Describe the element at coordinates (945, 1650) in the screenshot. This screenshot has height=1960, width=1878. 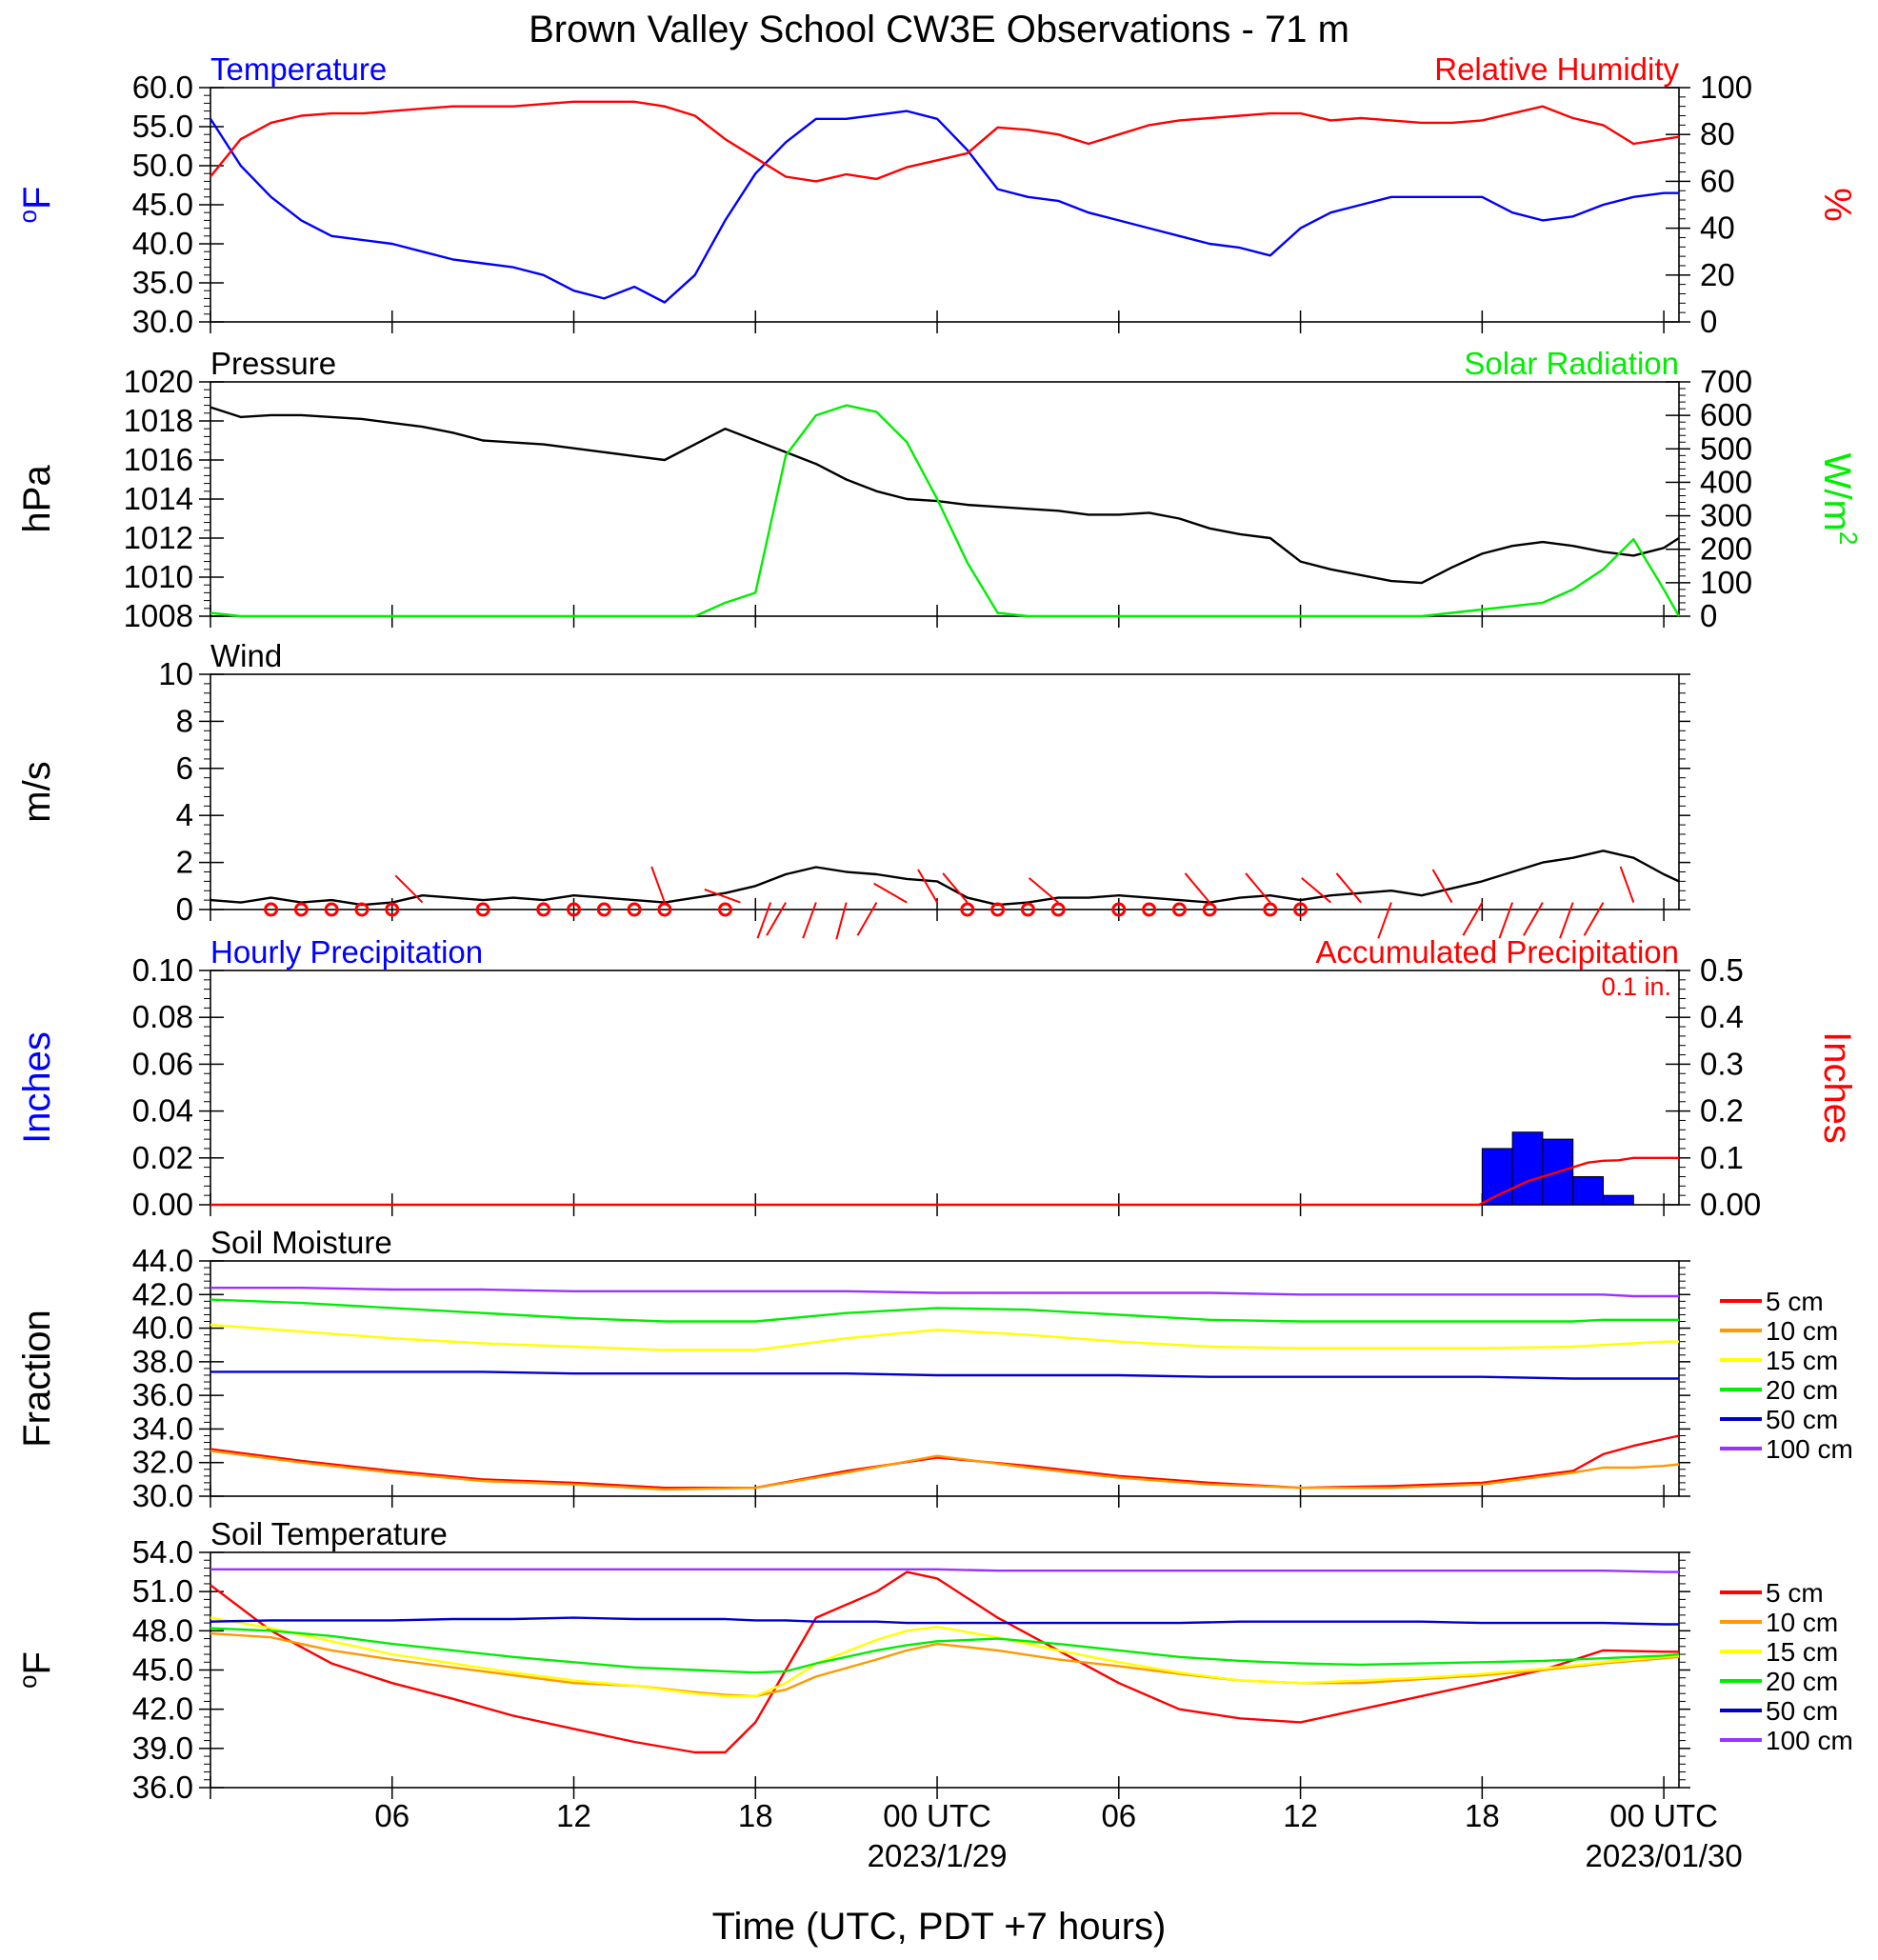
I see `series-line-20-cm` at that location.